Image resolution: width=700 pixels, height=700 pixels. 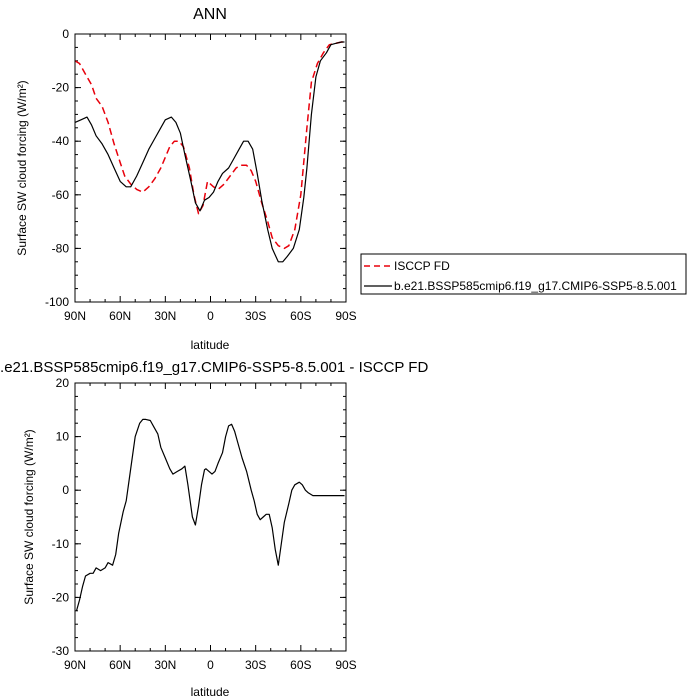 I want to click on y-tick-label: -80, so click(x=61, y=248).